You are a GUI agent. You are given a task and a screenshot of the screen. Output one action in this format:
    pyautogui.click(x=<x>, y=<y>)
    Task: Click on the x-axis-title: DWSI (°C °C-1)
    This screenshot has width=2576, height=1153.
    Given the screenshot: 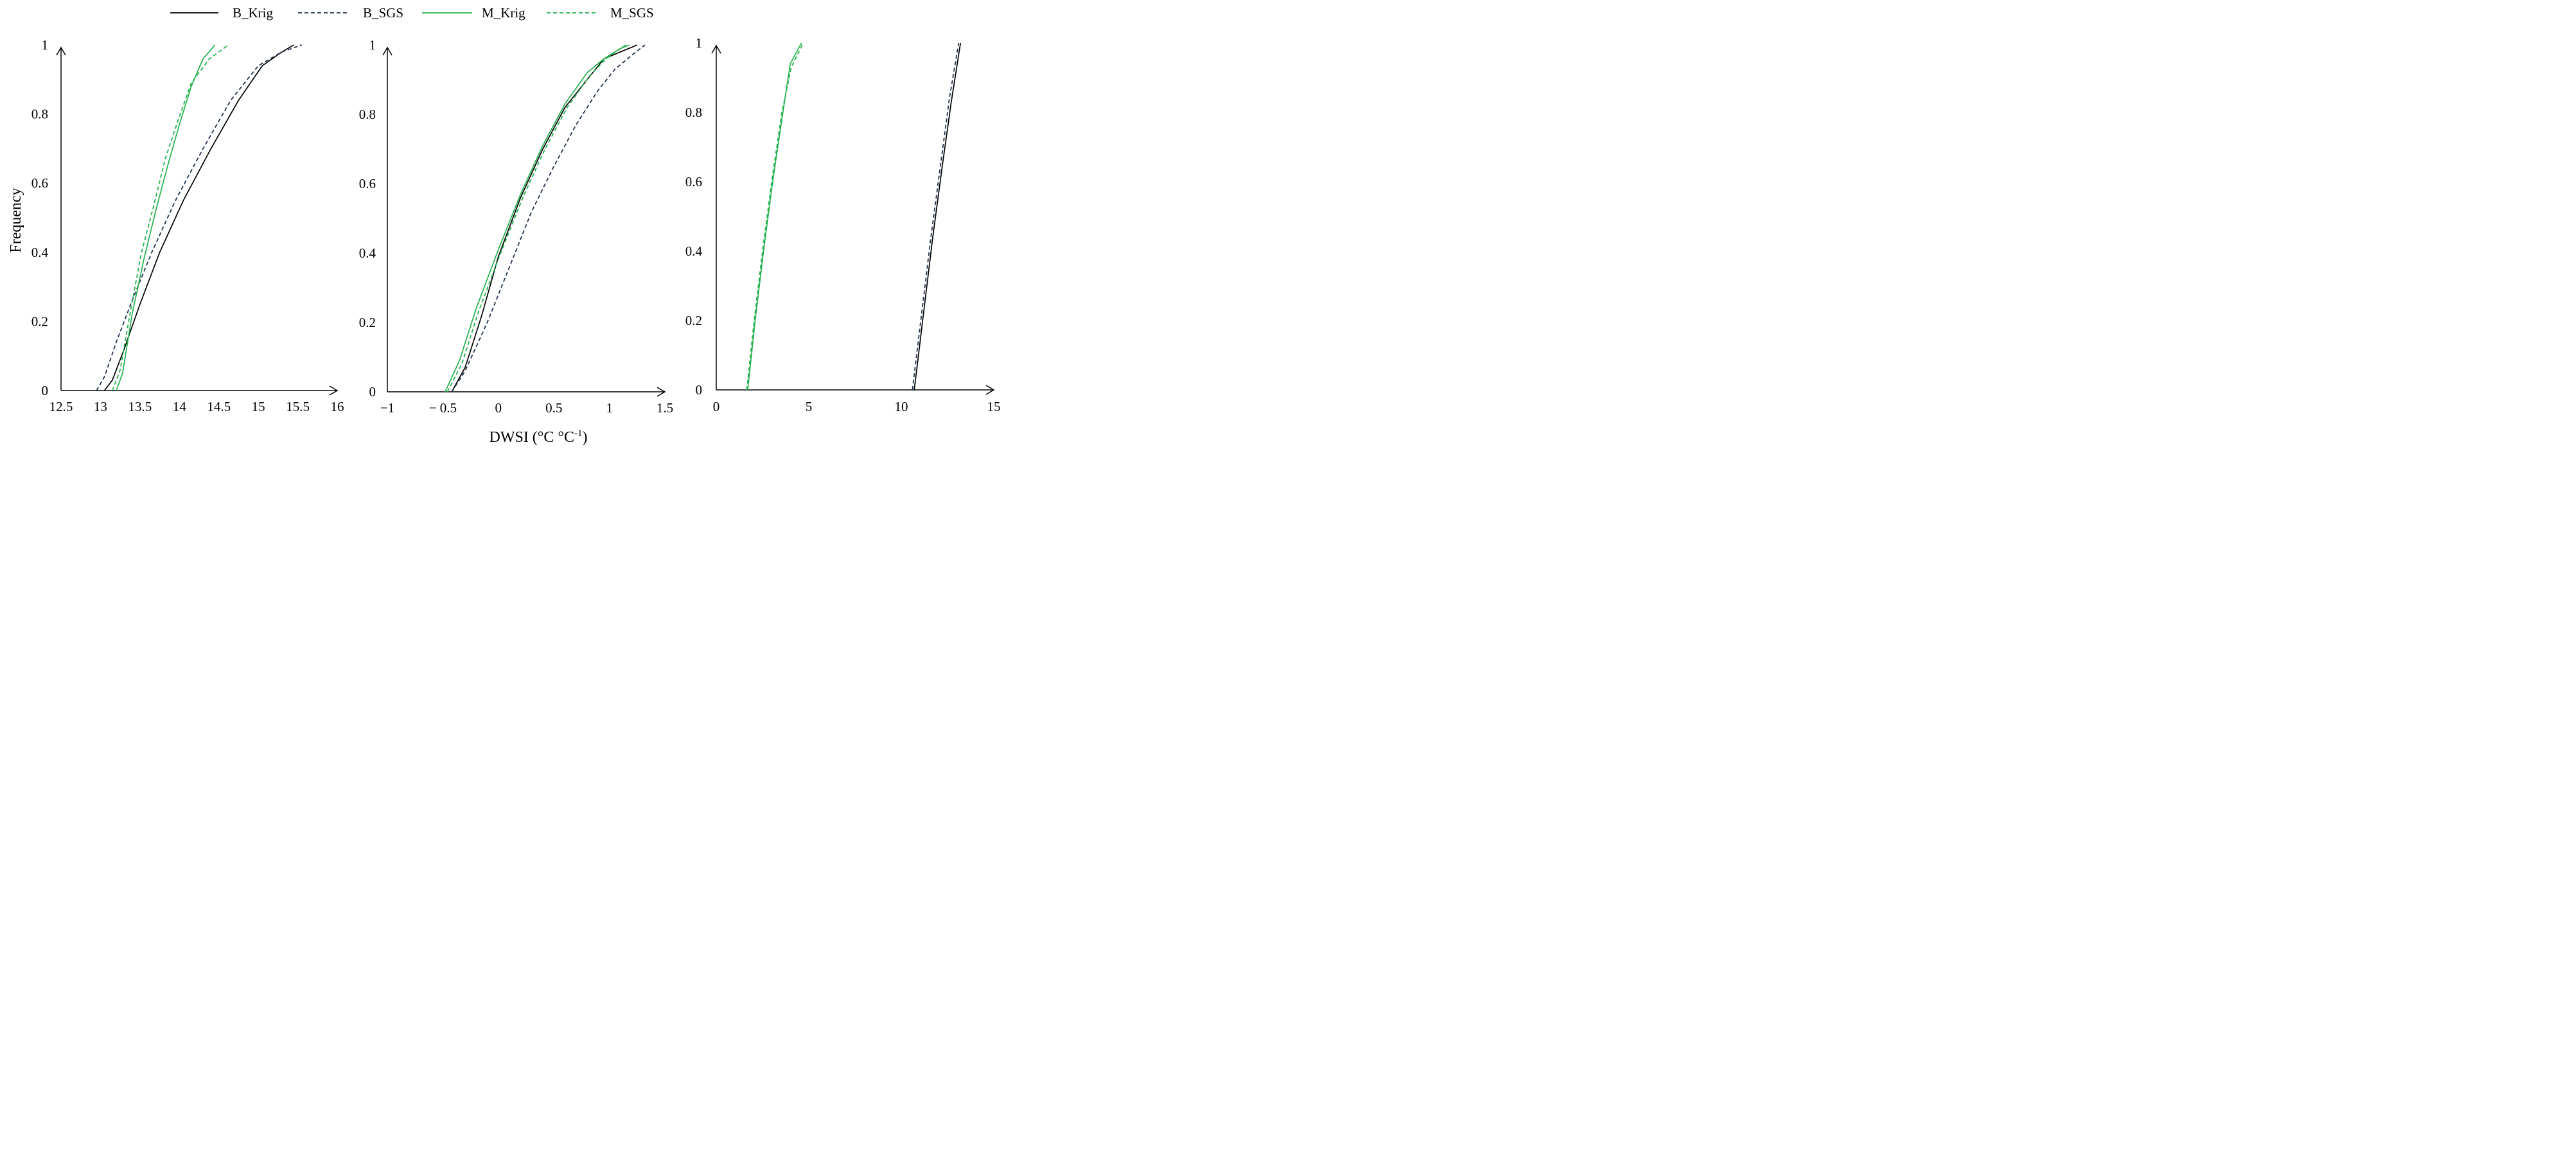 What is the action you would take?
    pyautogui.click(x=538, y=437)
    